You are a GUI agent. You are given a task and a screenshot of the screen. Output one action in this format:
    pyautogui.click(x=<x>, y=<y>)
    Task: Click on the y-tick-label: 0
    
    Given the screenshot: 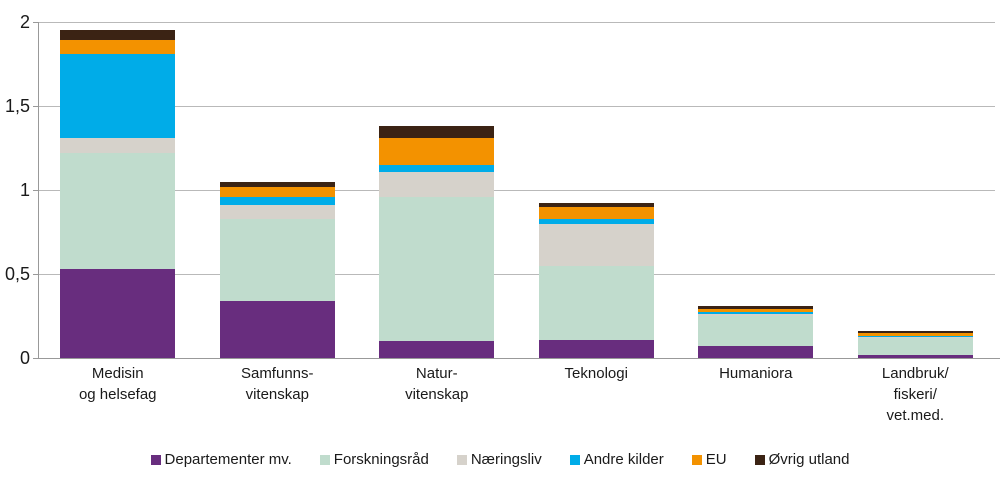 What is the action you would take?
    pyautogui.click(x=24, y=358)
    